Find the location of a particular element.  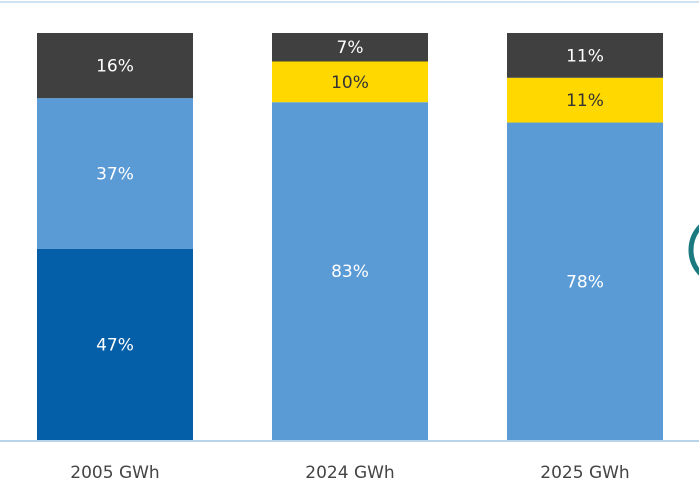

value-label: 16% is located at coordinates (115, 67).